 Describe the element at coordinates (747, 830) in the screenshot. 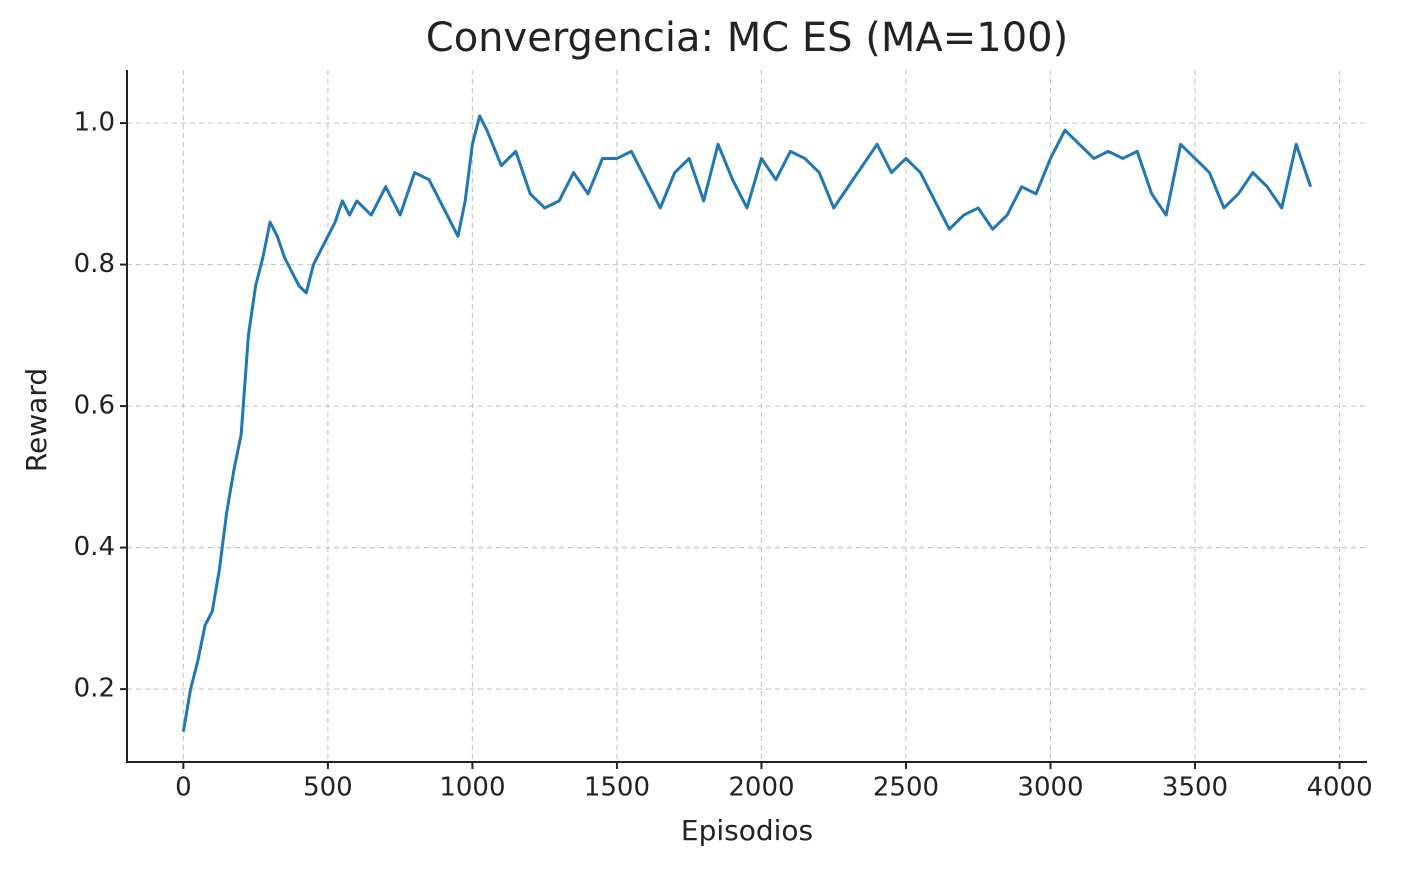

I see `x-axis-label: Episodios` at that location.